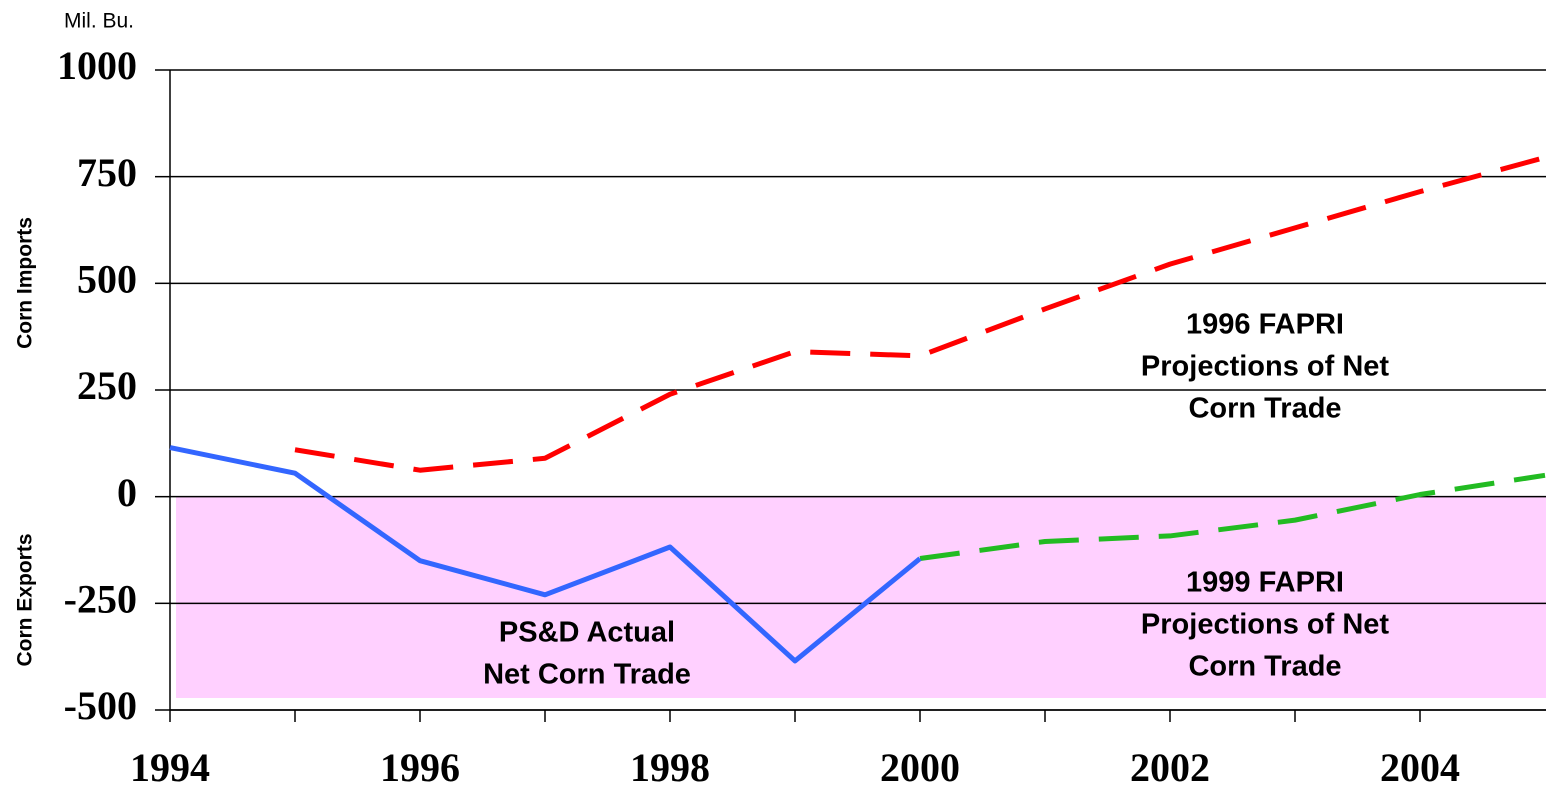  What do you see at coordinates (100, 705) in the screenshot?
I see `y-tick-label: -500` at bounding box center [100, 705].